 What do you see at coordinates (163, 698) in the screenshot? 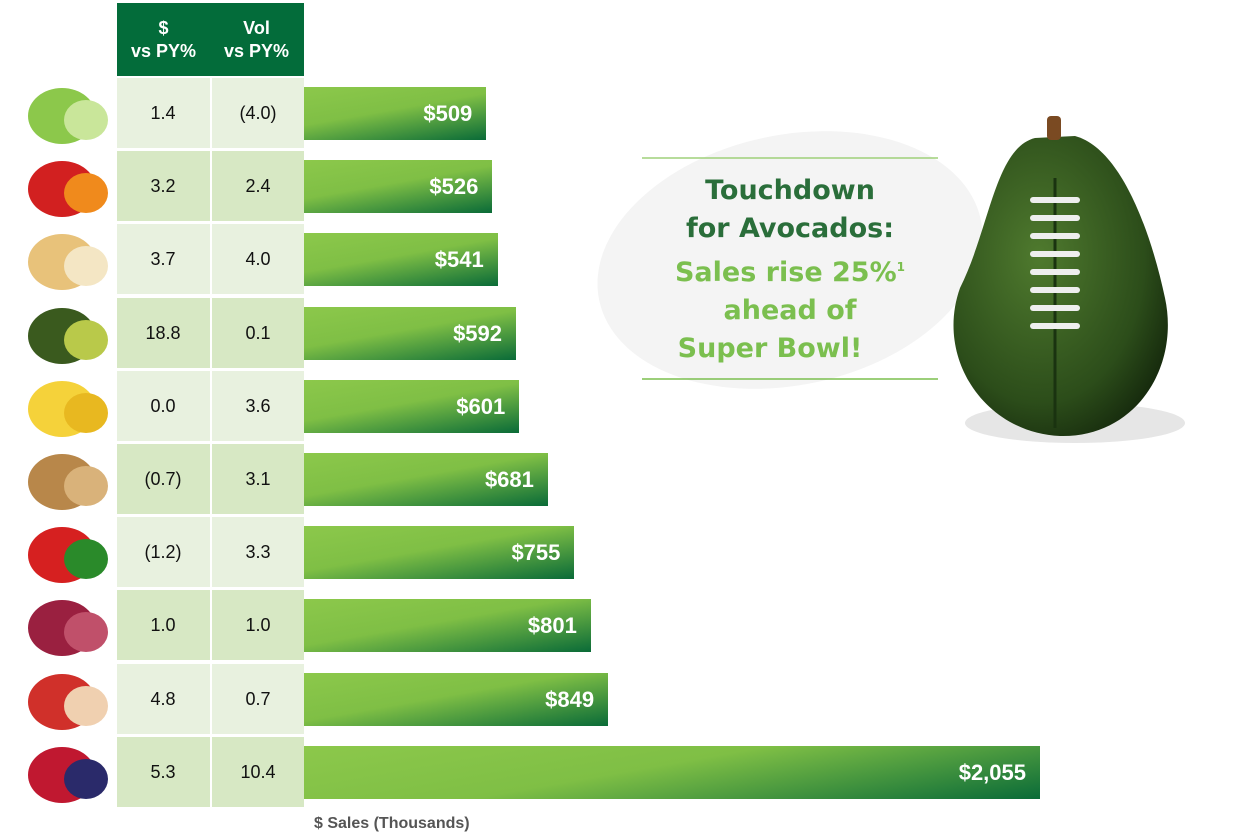
I see `dollar-vs-py-cell: 4.8` at bounding box center [163, 698].